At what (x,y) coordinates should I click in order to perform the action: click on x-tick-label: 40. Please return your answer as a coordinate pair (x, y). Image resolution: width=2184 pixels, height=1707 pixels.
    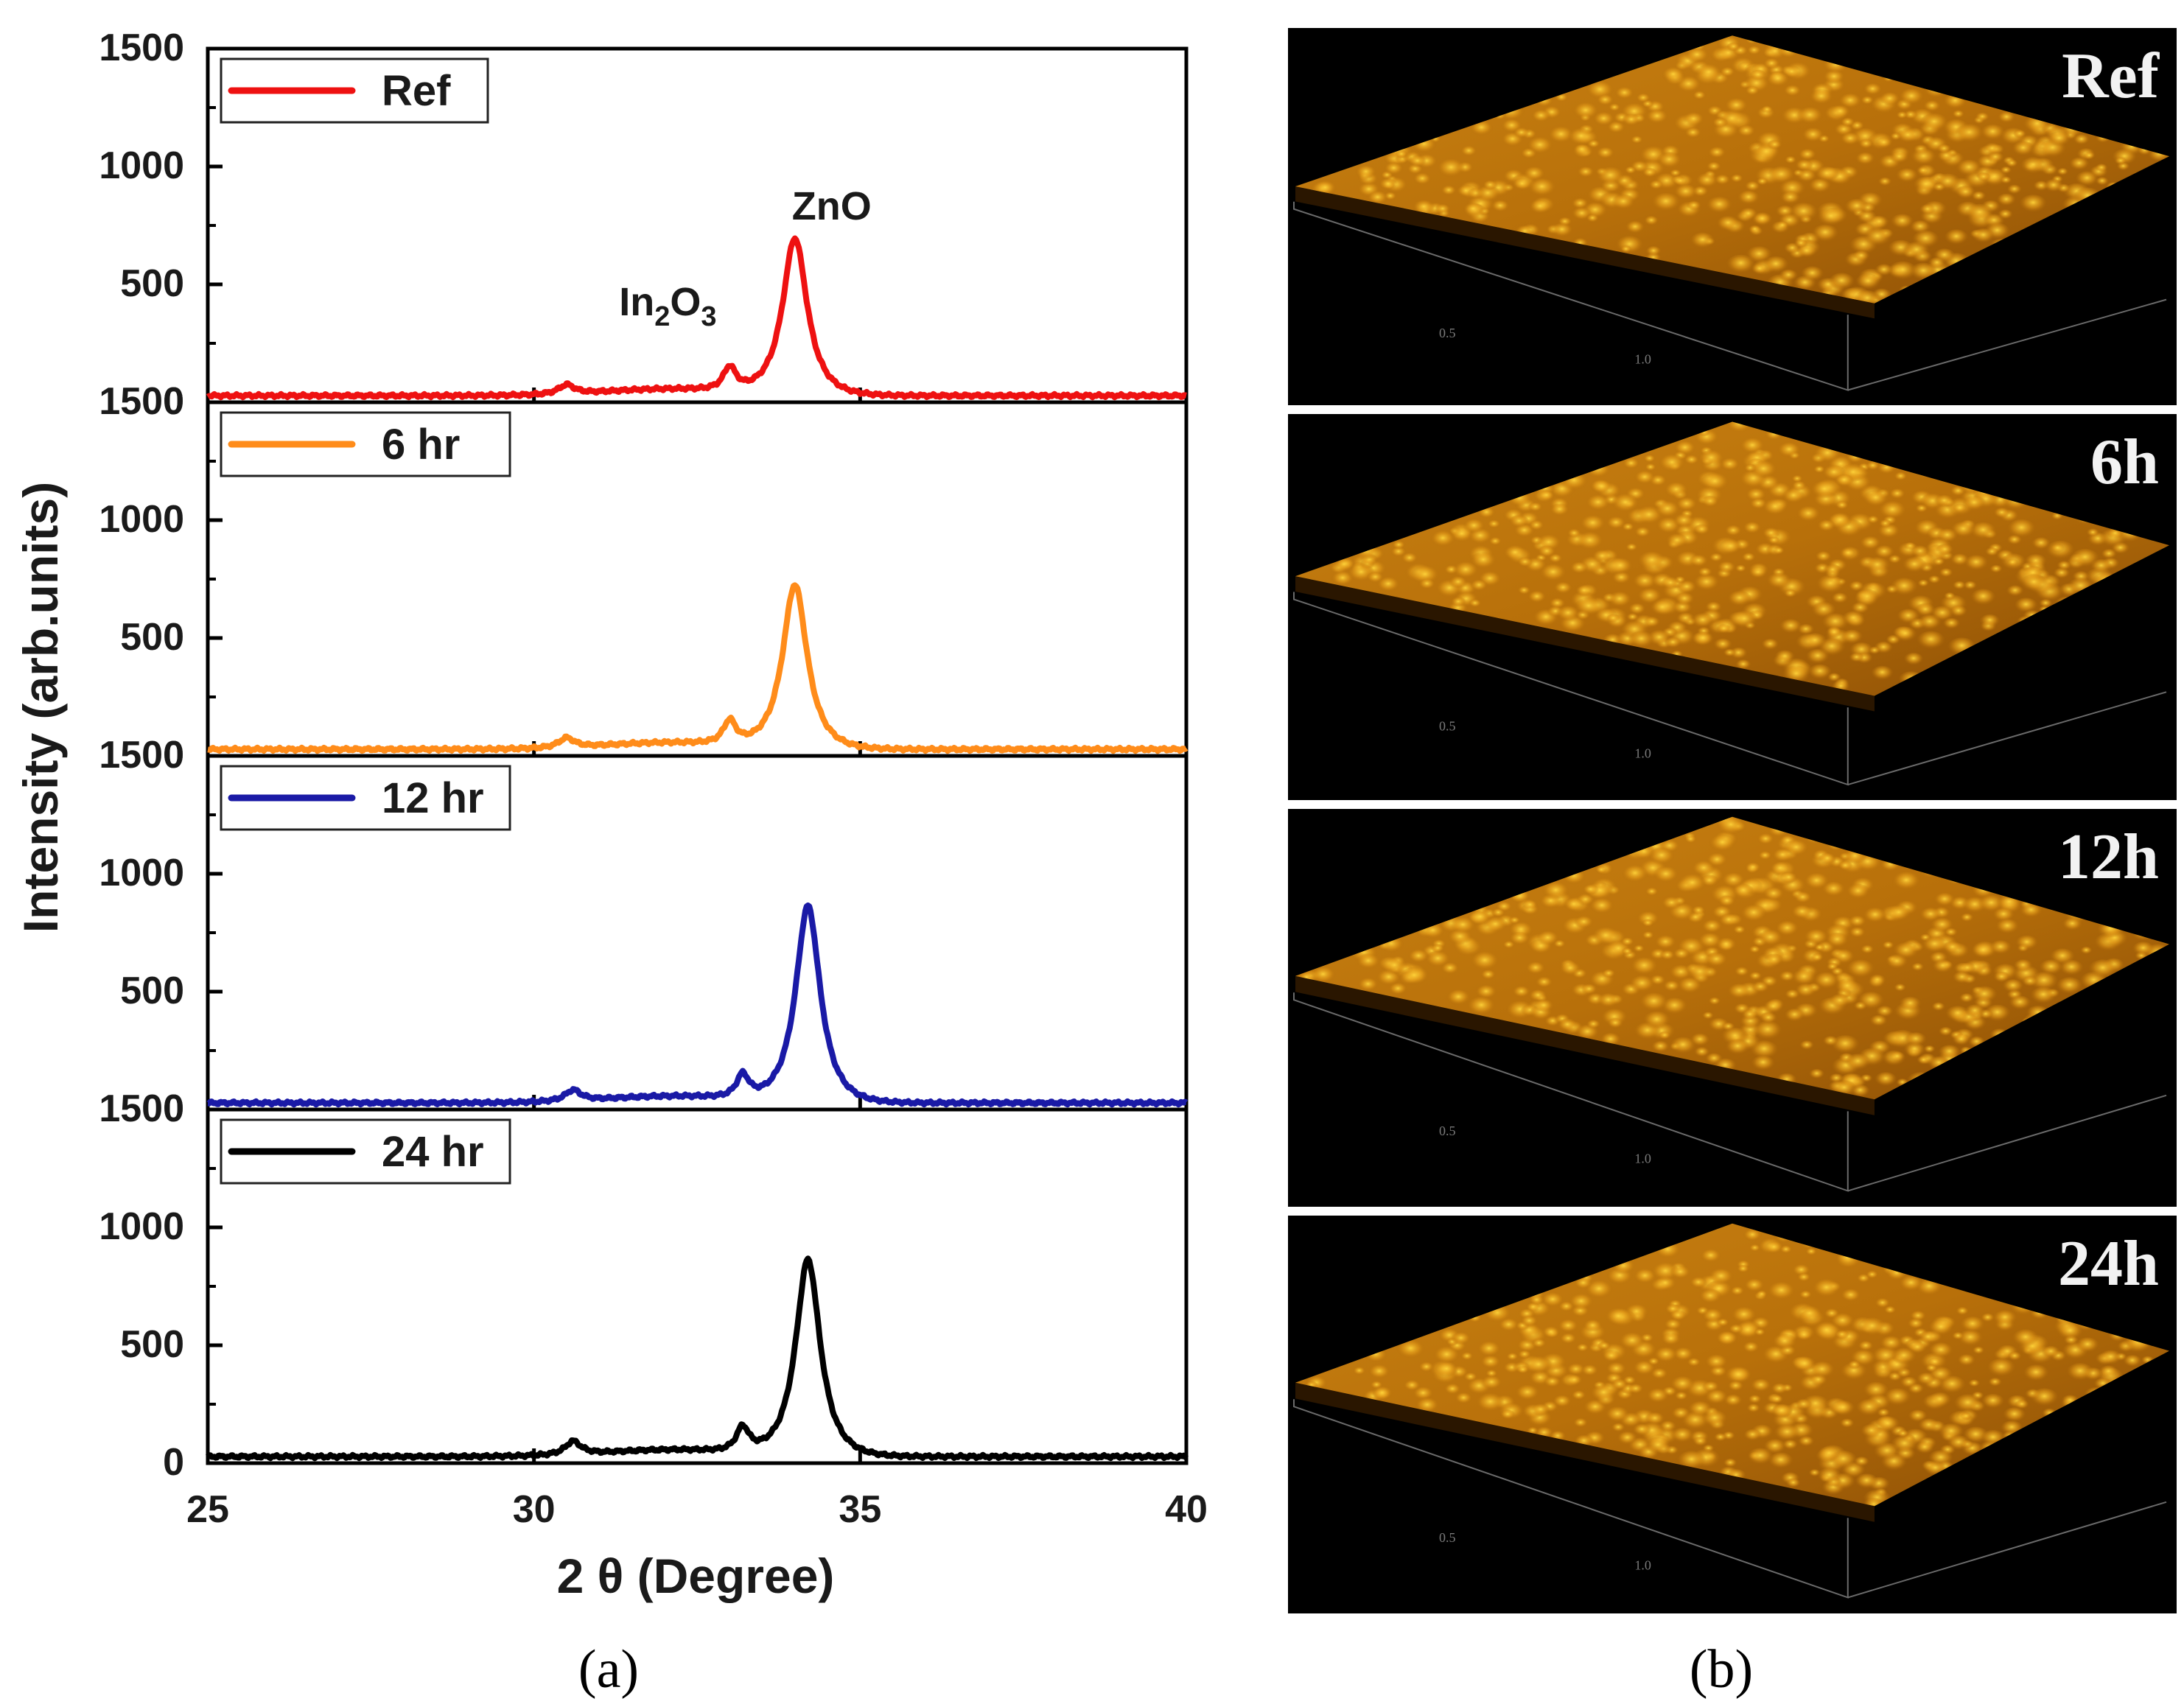
    Looking at the image, I should click on (1186, 1509).